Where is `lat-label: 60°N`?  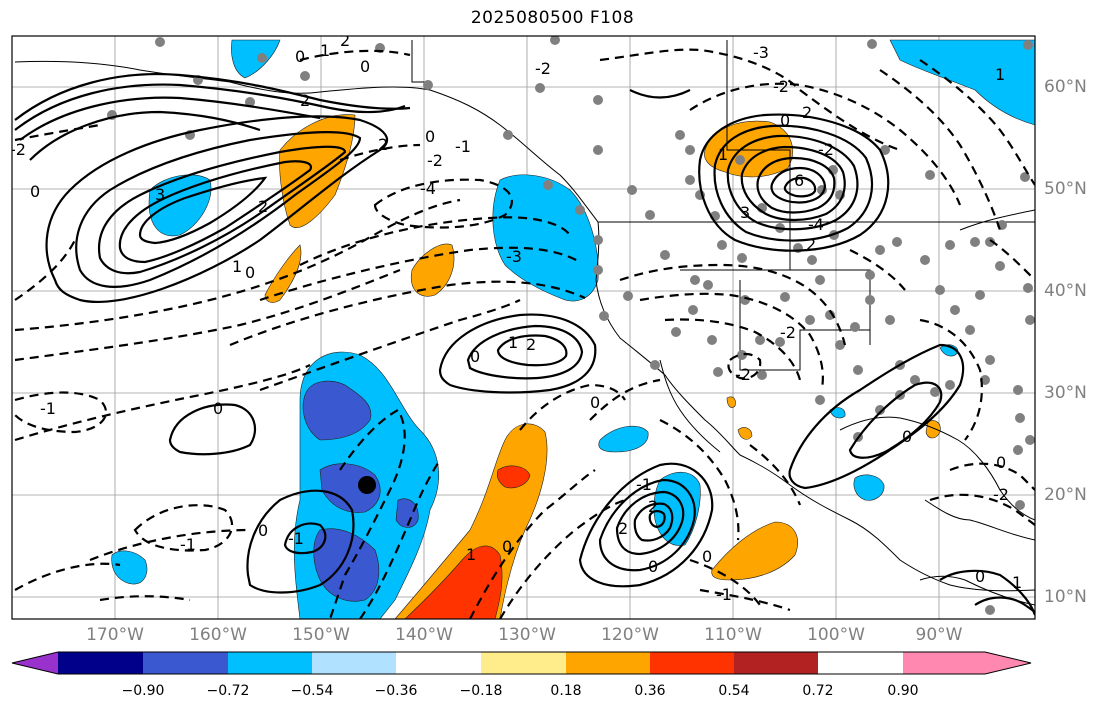 lat-label: 60°N is located at coordinates (1065, 87).